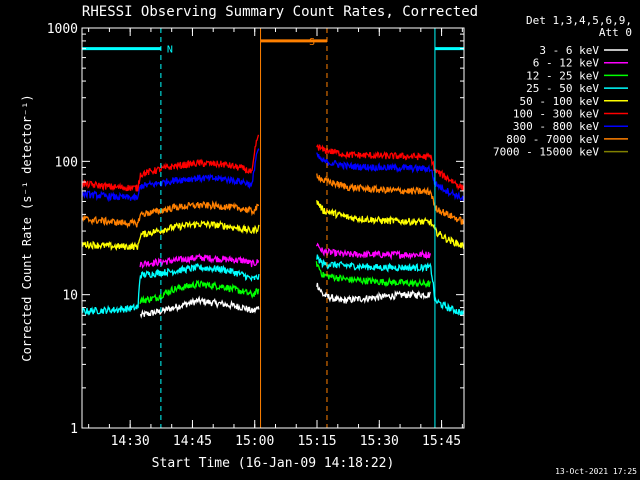  I want to click on x-tick-label: 14:45, so click(192, 441).